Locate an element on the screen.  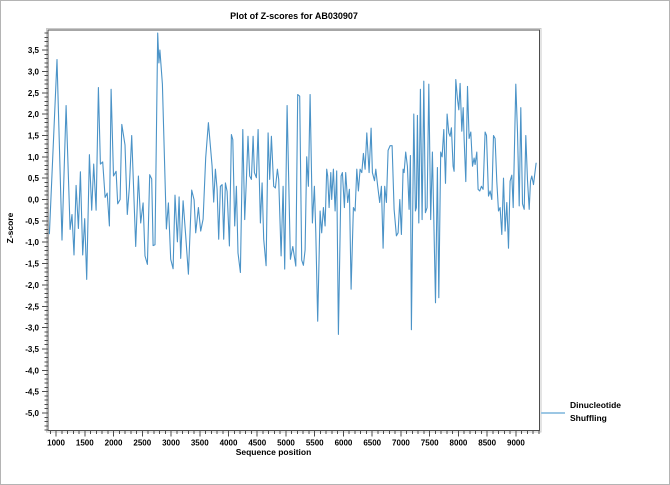
svg-text: 3,5 is located at coordinates (34, 50).